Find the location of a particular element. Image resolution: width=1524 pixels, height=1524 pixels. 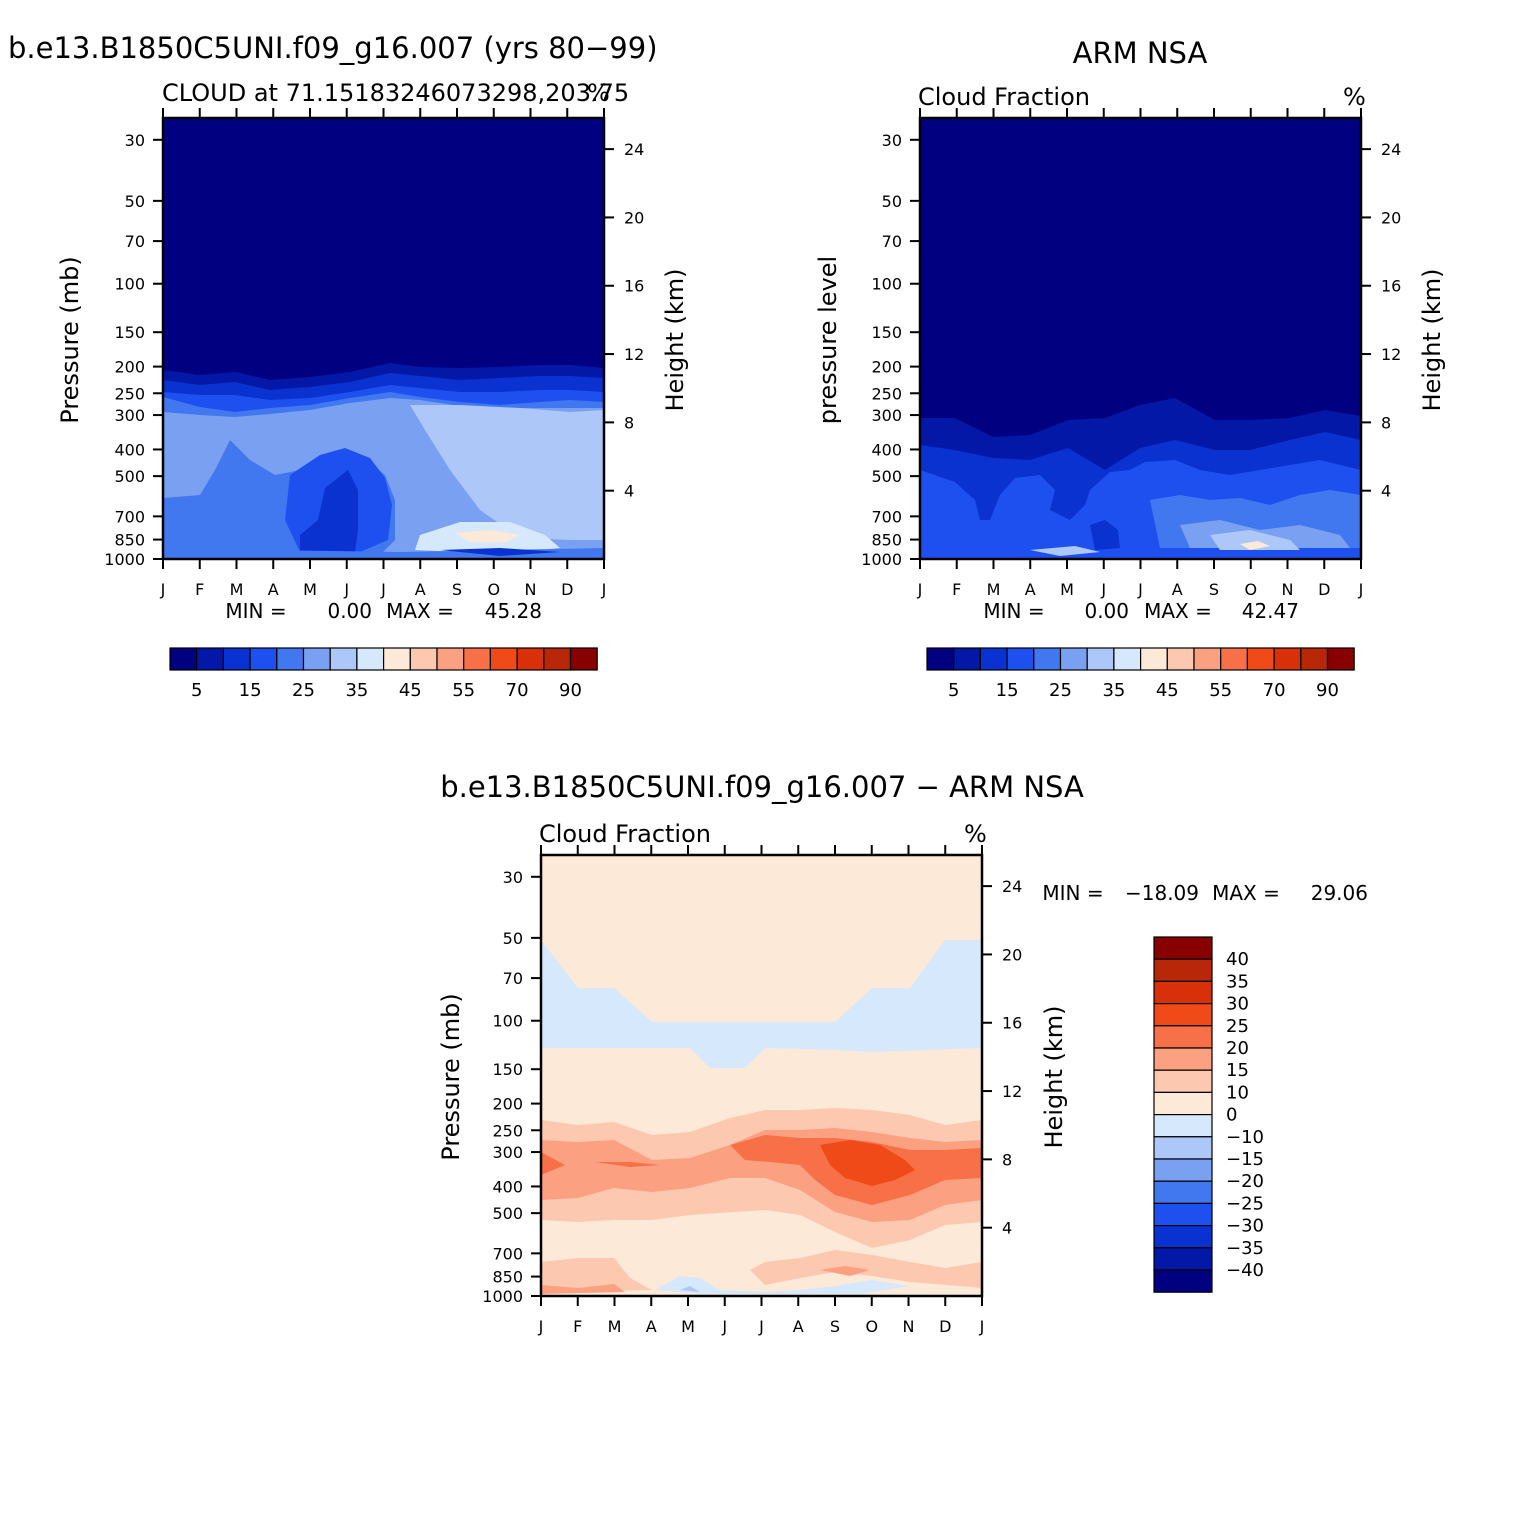

y-tick-label: 50 is located at coordinates (892, 201).